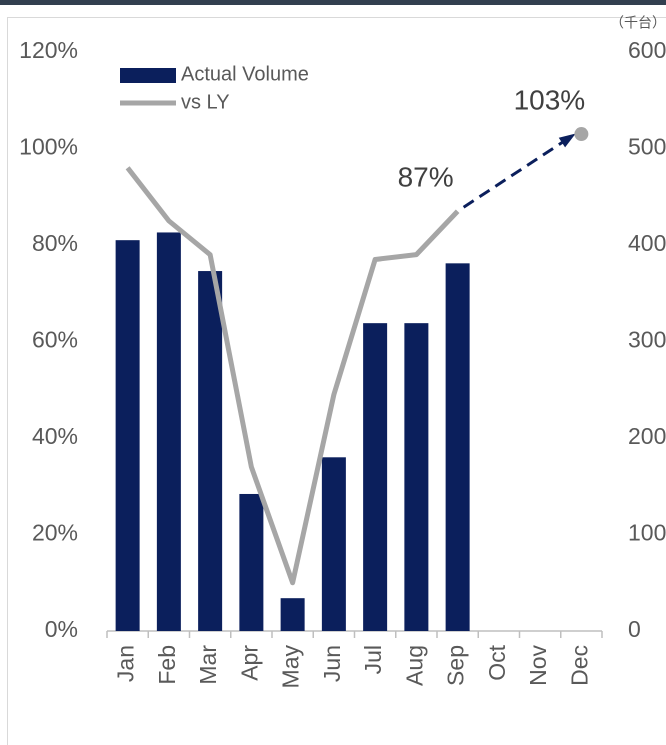  Describe the element at coordinates (55, 436) in the screenshot. I see `y-tick-label: 40%` at that location.